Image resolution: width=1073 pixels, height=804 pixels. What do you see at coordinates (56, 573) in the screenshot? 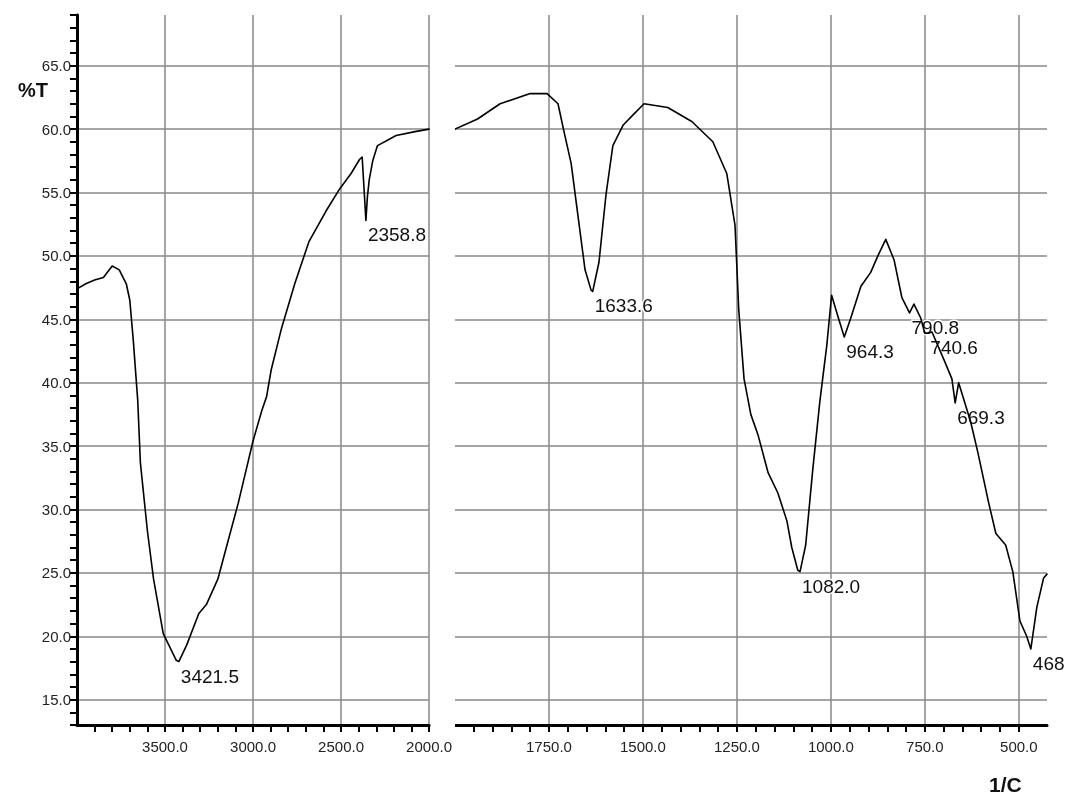
I see `y-tick-label: 25.0` at bounding box center [56, 573].